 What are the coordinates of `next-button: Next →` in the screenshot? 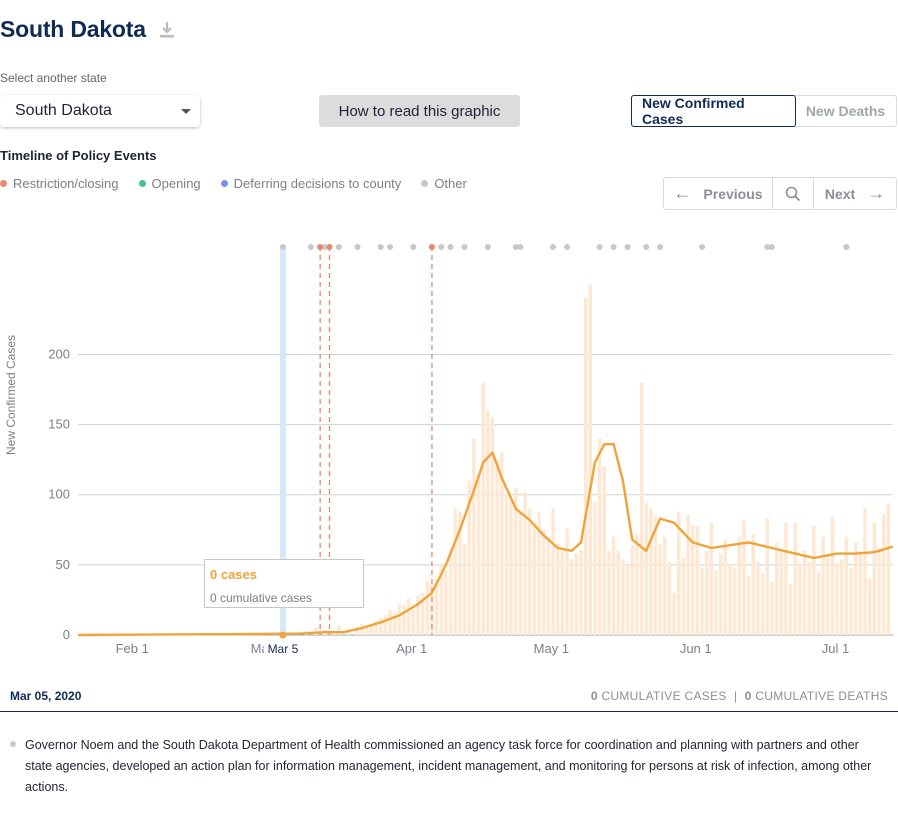 It's located at (855, 193).